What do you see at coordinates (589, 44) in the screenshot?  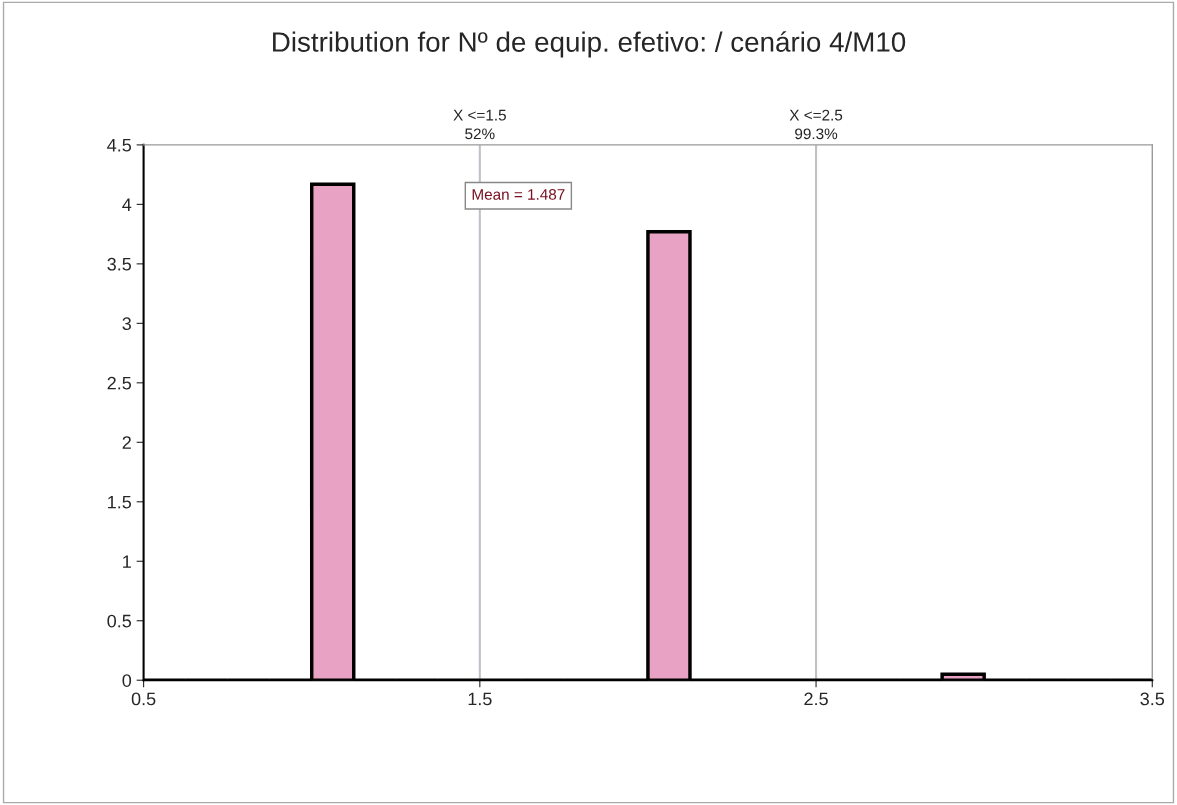 I see `chart-title: Distribution for Nº de equip. efetivo: / cenário 4/M10` at bounding box center [589, 44].